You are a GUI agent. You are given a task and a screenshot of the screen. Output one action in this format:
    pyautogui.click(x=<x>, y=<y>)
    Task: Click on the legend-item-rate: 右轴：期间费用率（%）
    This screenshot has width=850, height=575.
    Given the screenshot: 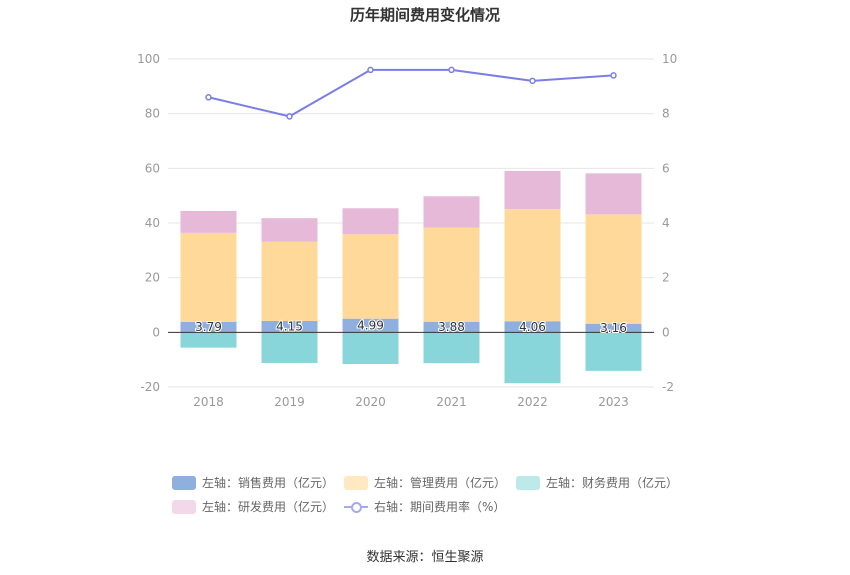 What is the action you would take?
    pyautogui.click(x=424, y=506)
    